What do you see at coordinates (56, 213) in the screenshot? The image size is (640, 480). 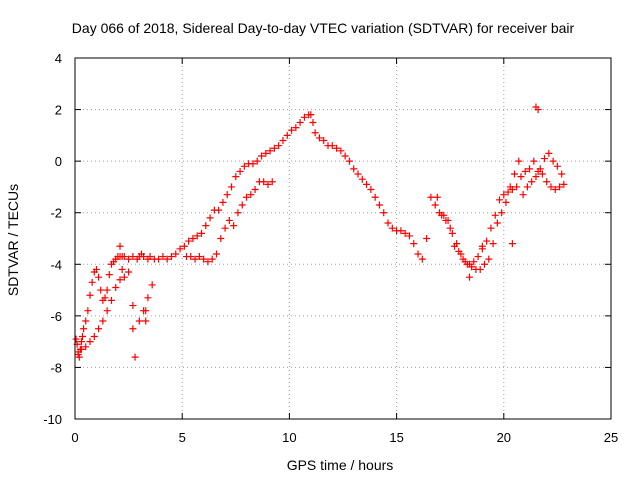 I see `y-tick-label: -2` at bounding box center [56, 213].